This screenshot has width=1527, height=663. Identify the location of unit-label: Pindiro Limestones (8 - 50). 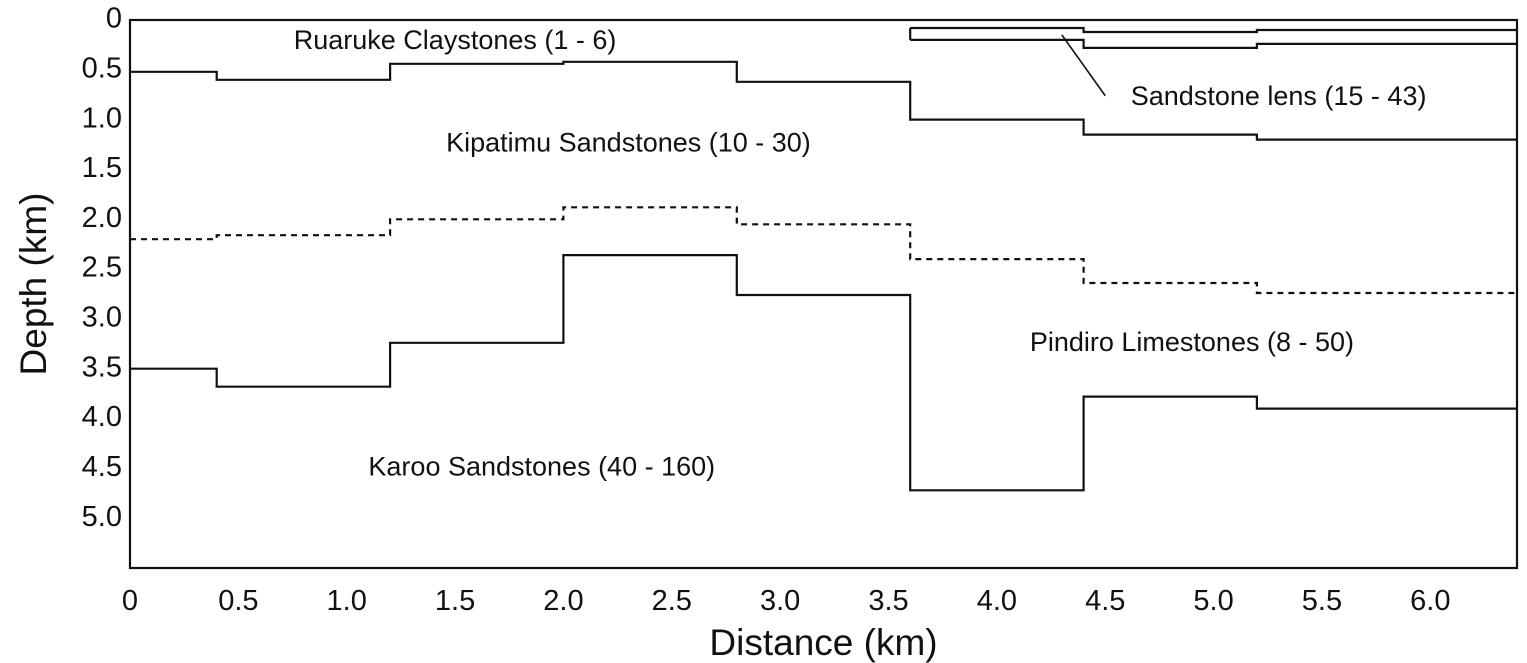
(1192, 342).